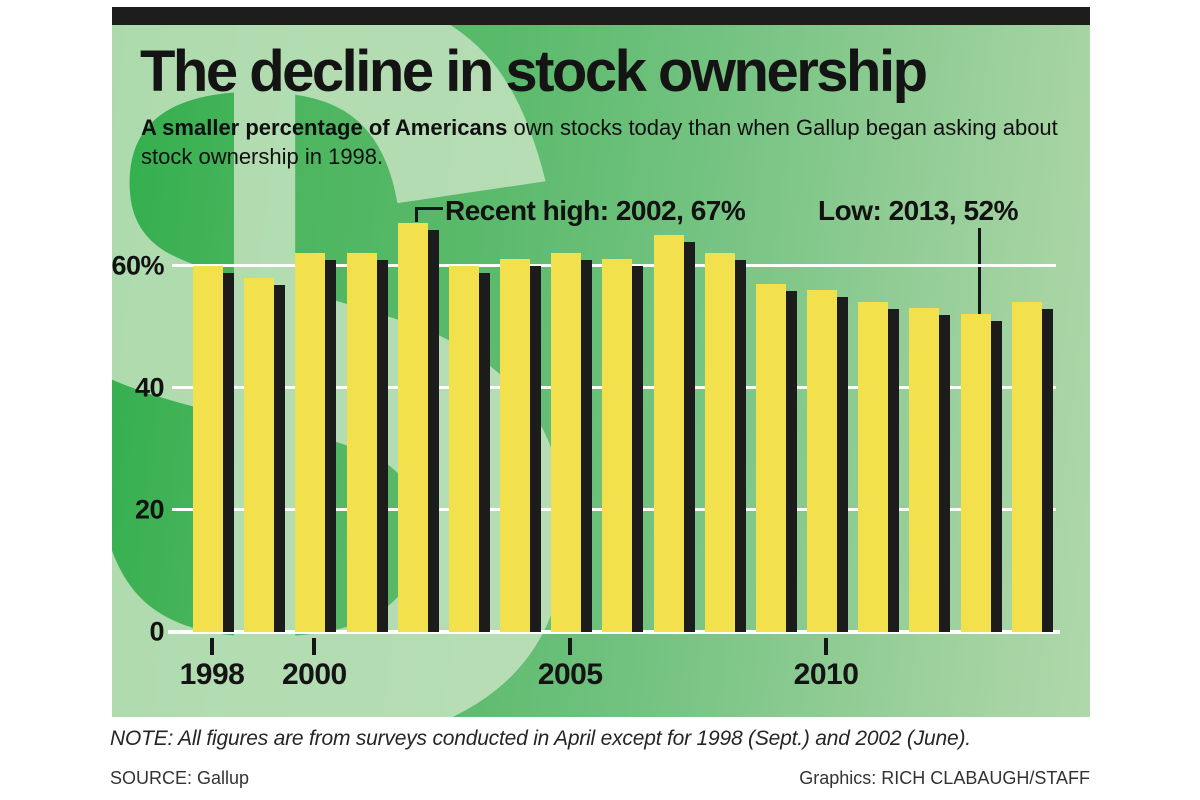 Image resolution: width=1200 pixels, height=800 pixels. I want to click on annotation-low-value: 52%, so click(990, 210).